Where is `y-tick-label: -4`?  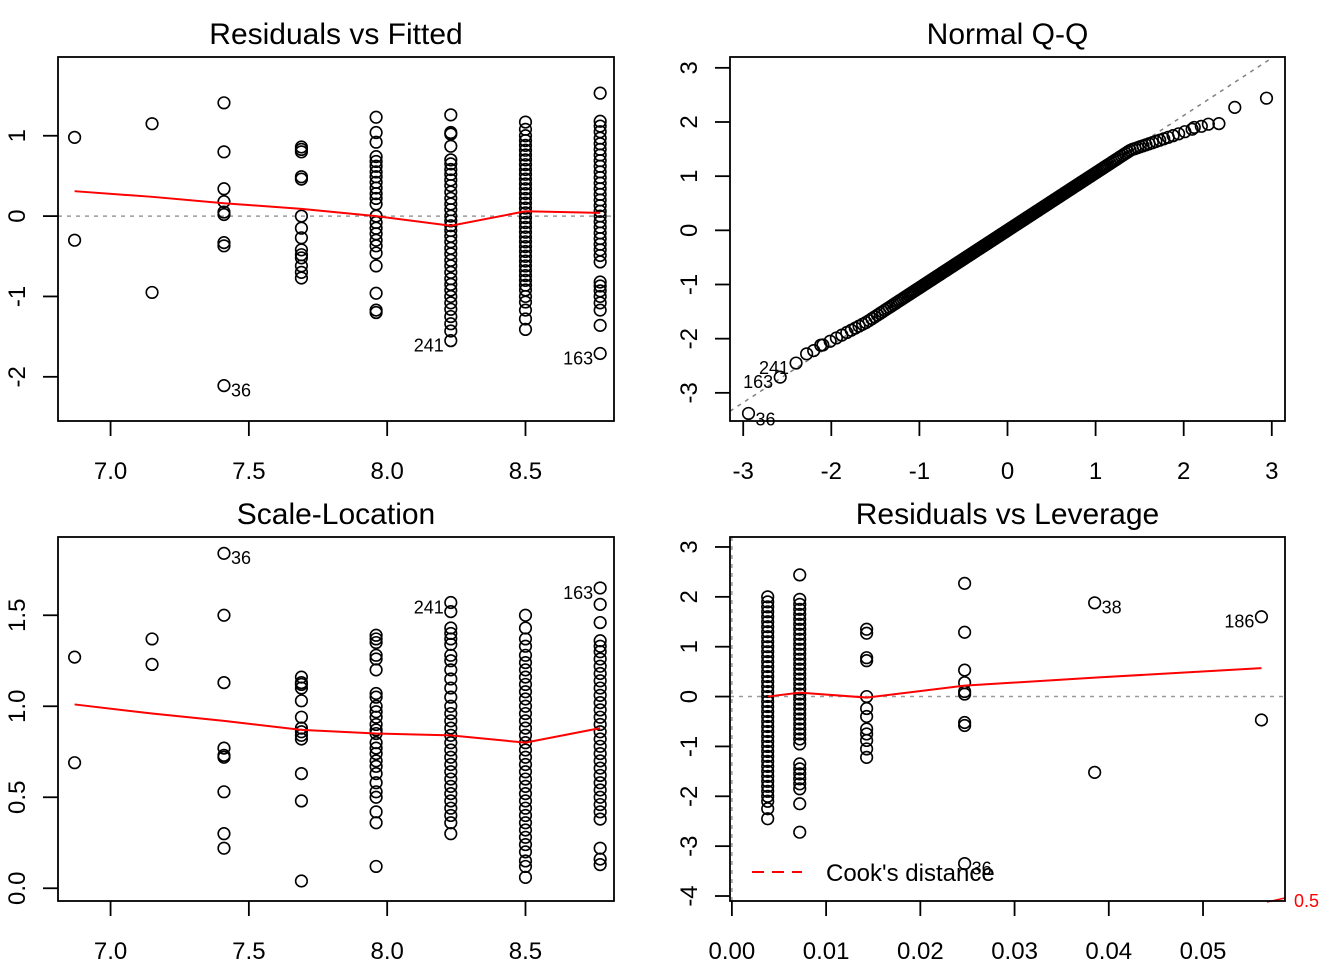
y-tick-label: -4 is located at coordinates (689, 895).